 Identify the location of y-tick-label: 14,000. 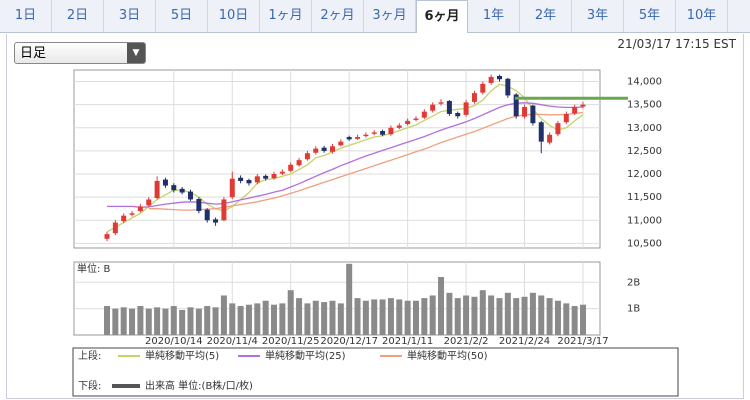
(644, 82).